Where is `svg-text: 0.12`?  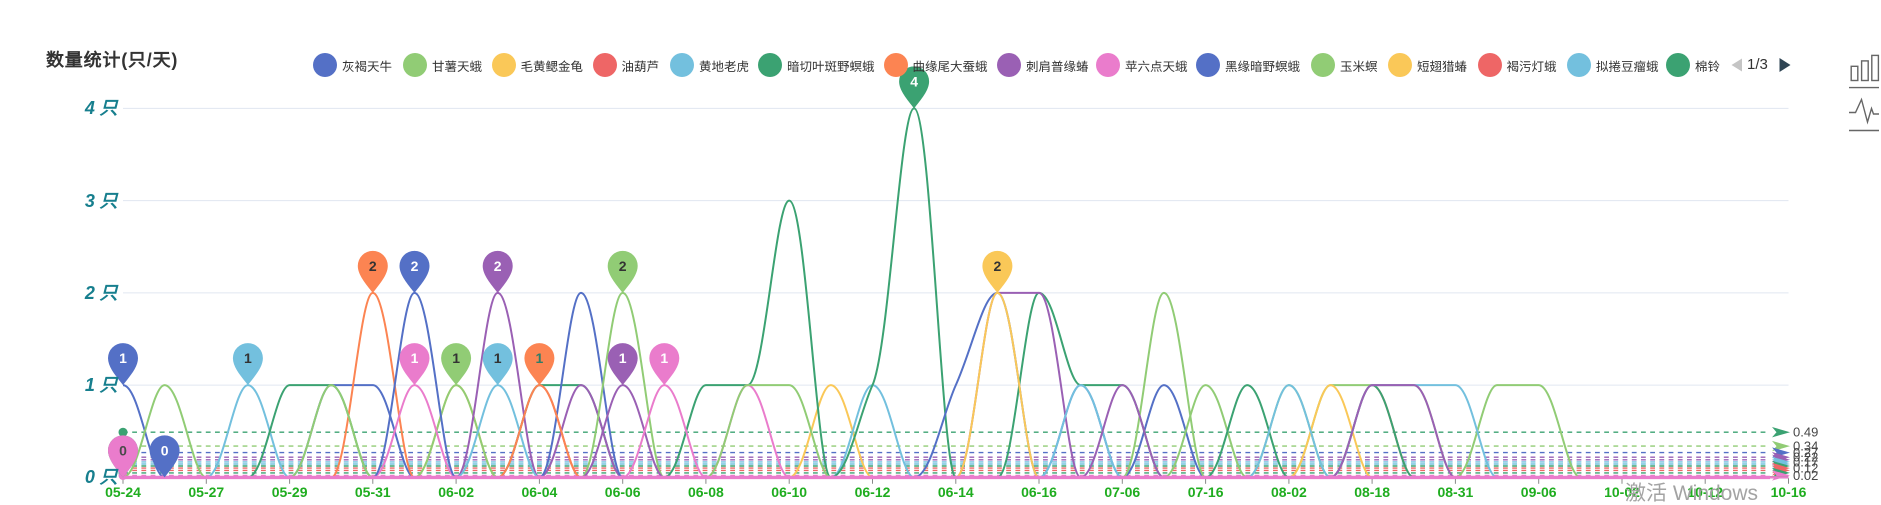 svg-text: 0.12 is located at coordinates (1805, 468).